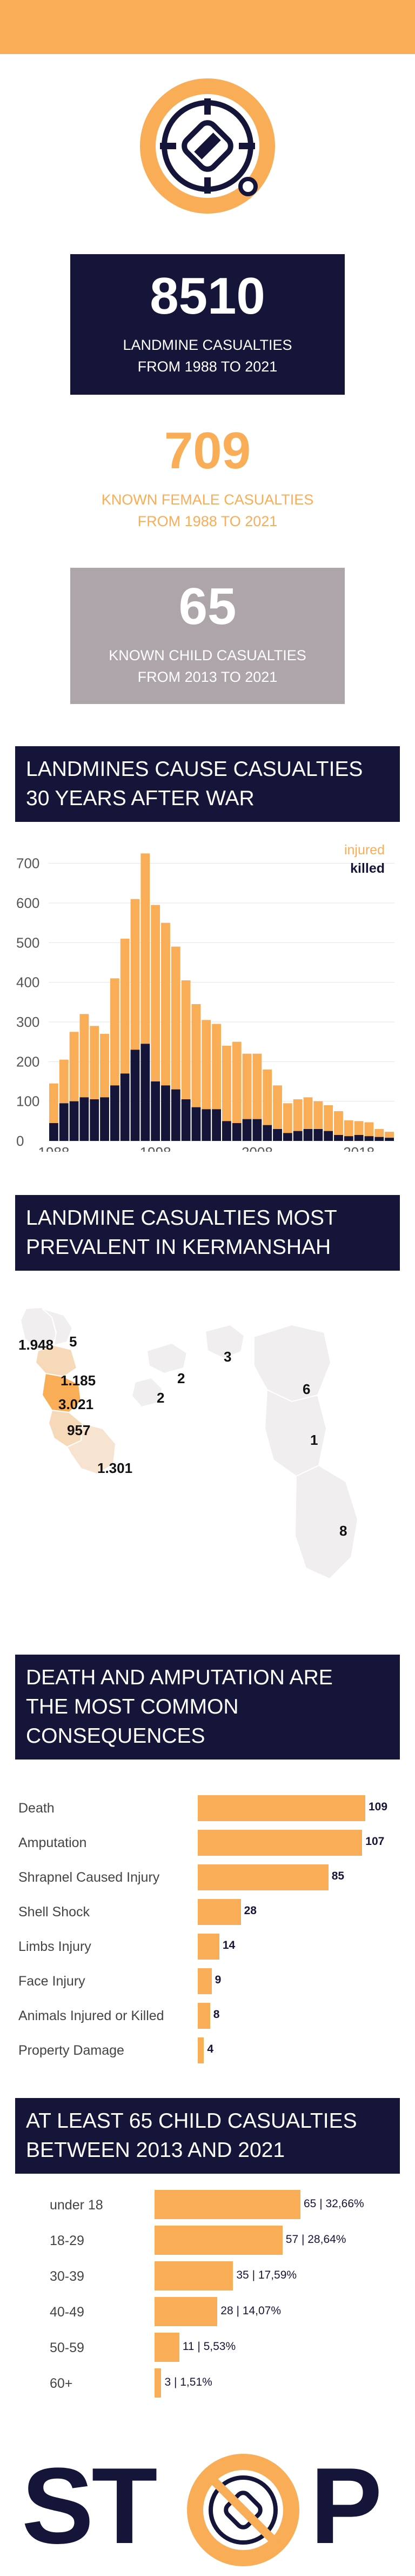 The image size is (415, 2576). What do you see at coordinates (76, 2205) in the screenshot?
I see `bar-category-label: under 18` at bounding box center [76, 2205].